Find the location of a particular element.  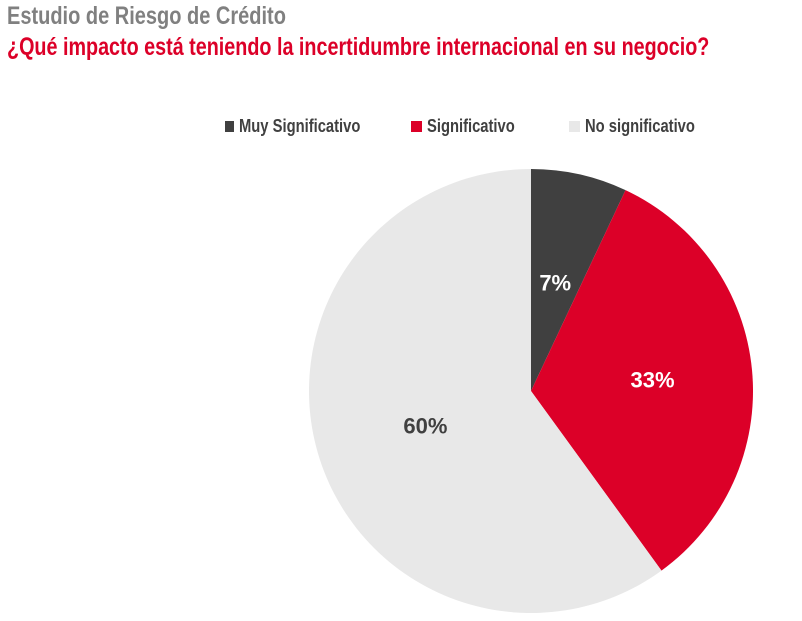

data-label: 33% is located at coordinates (653, 380).